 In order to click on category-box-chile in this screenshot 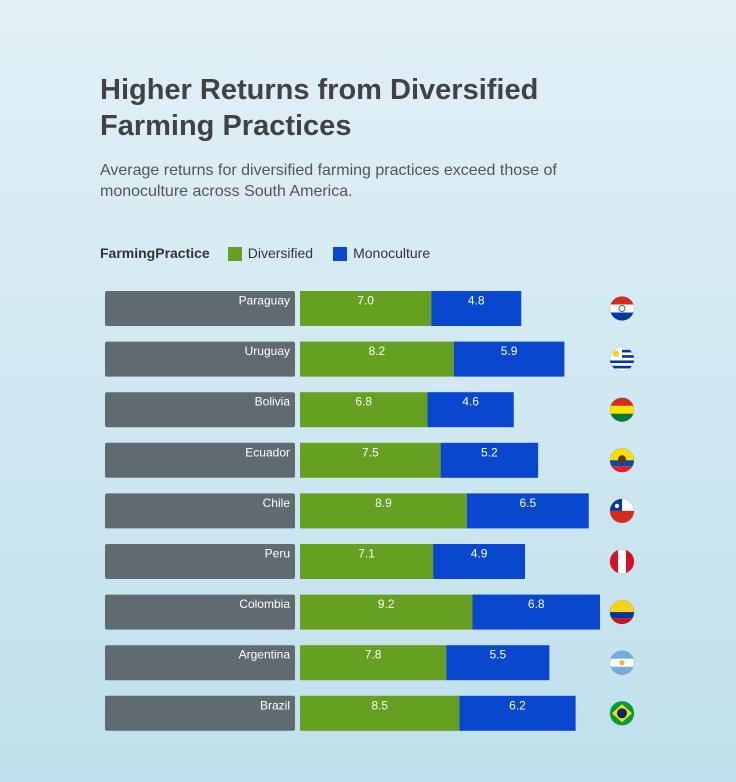, I will do `click(200, 511)`.